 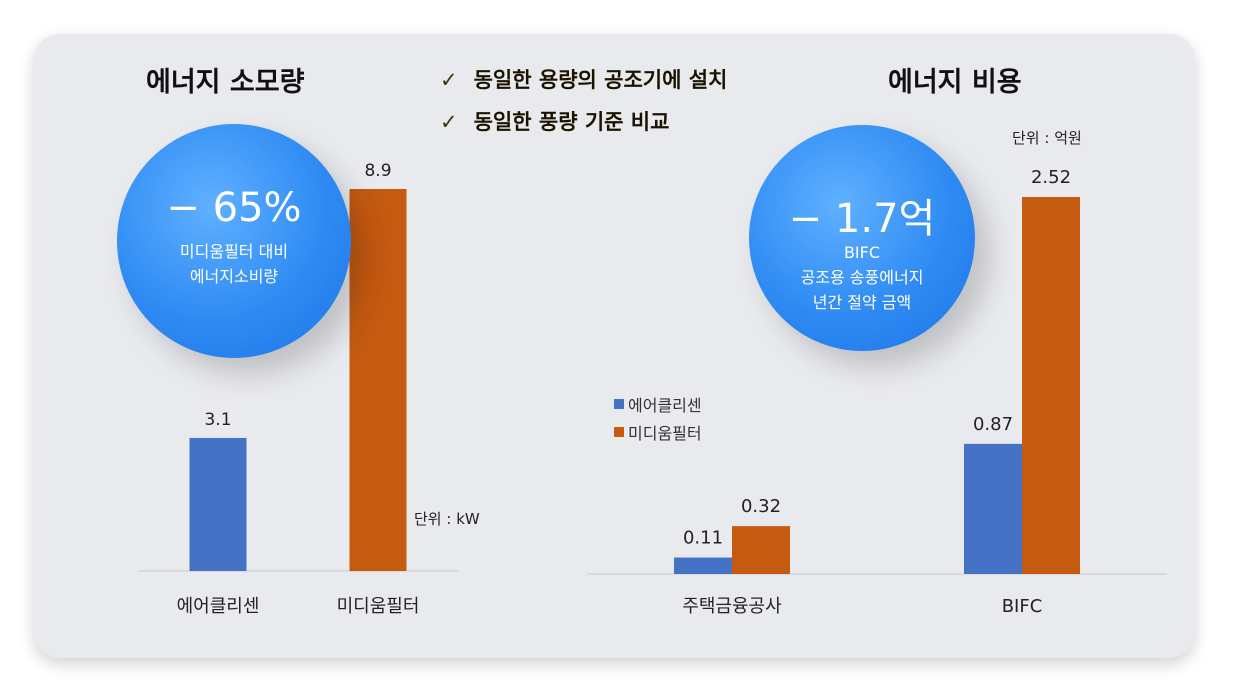 What do you see at coordinates (1051, 177) in the screenshot?
I see `data-label: 2.52` at bounding box center [1051, 177].